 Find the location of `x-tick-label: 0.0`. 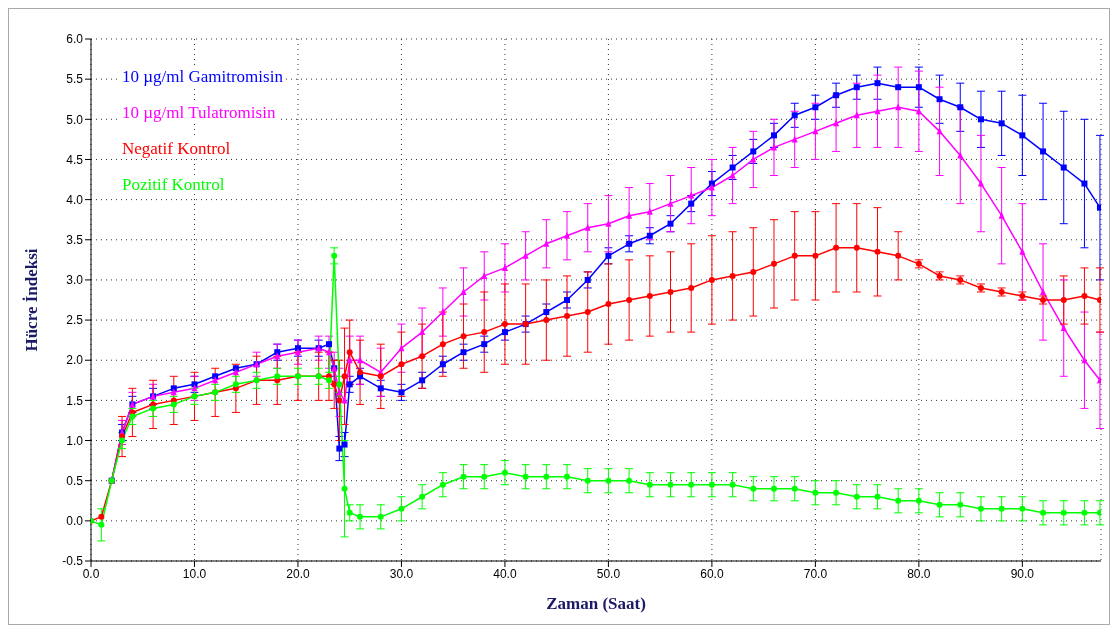

x-tick-label: 0.0 is located at coordinates (91, 573).